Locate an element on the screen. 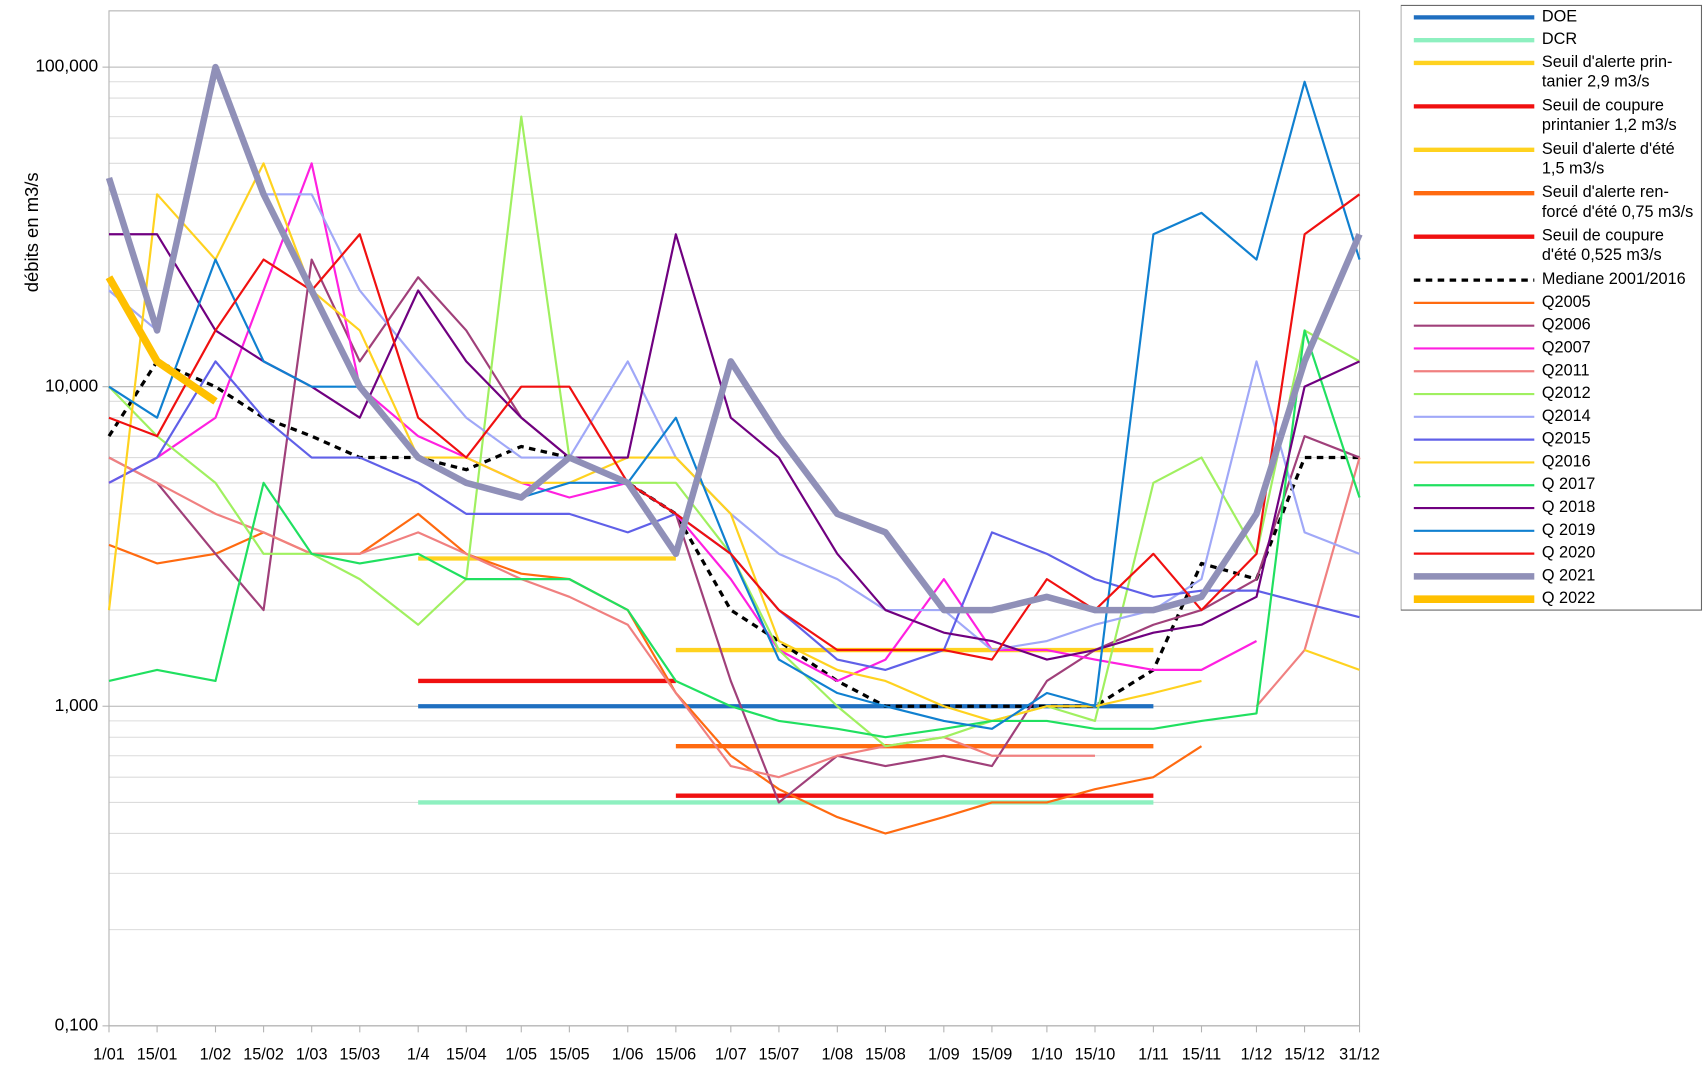 The image size is (1703, 1066). x-tick-label: 31/12 is located at coordinates (1359, 1054).